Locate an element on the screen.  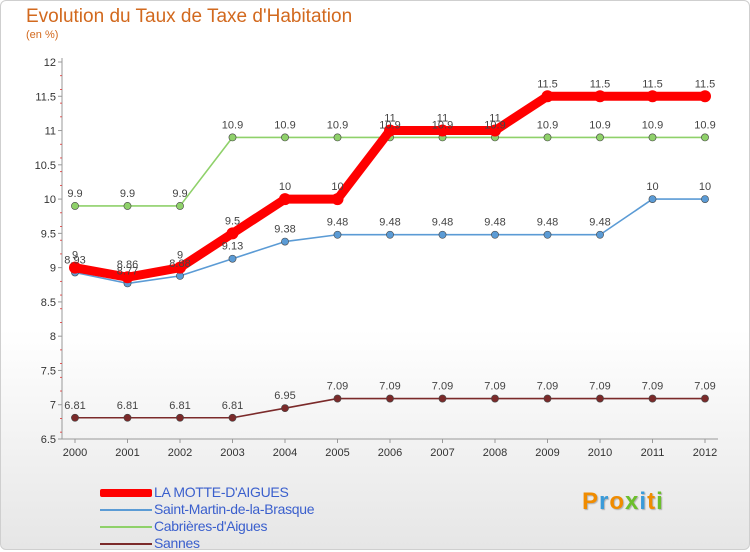
data-label: 8.93 is located at coordinates (74, 260).